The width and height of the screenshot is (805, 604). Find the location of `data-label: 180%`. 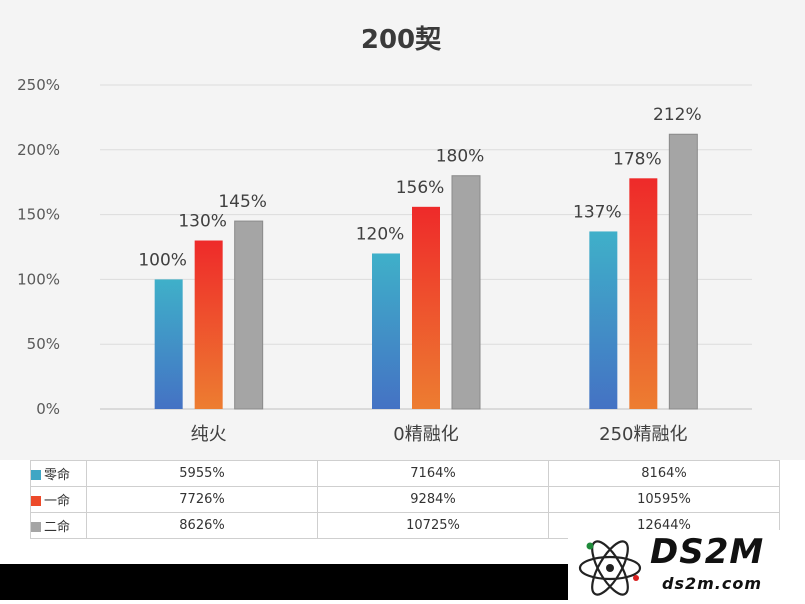

data-label: 180% is located at coordinates (460, 157).